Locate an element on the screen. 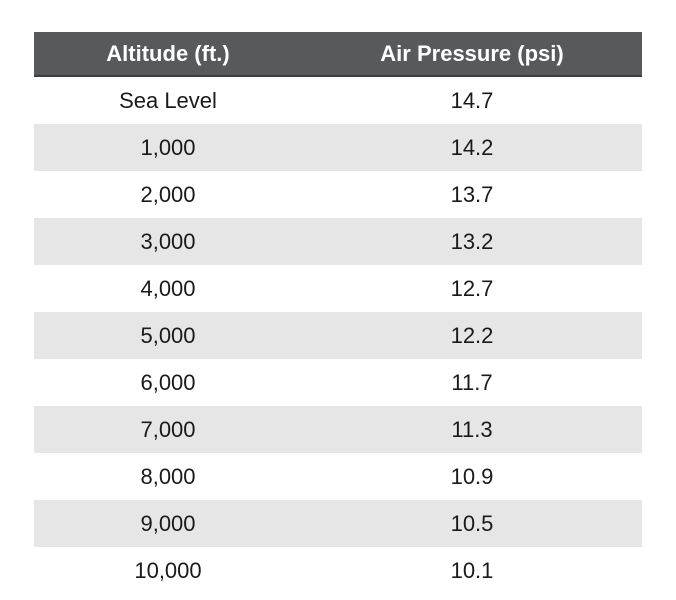 This screenshot has width=676, height=600. table-row: 5,000 12.2 is located at coordinates (338, 335).